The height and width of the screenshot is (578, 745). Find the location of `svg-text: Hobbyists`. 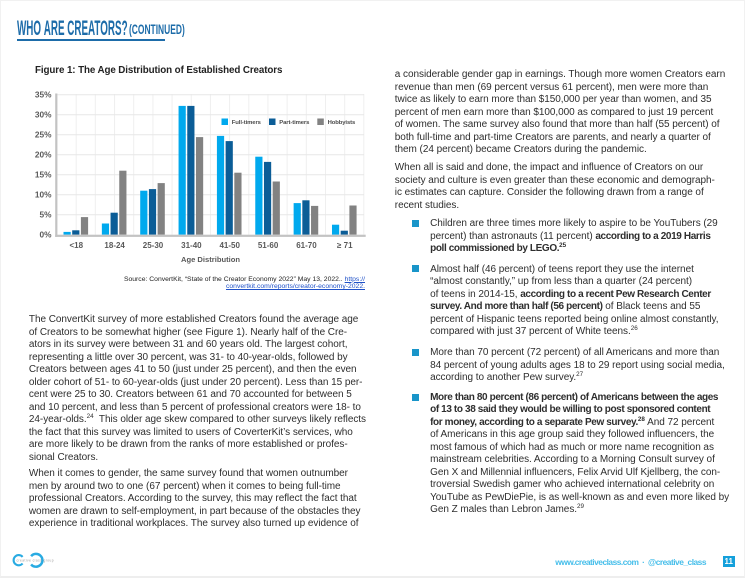

svg-text: Hobbyists is located at coordinates (342, 123).